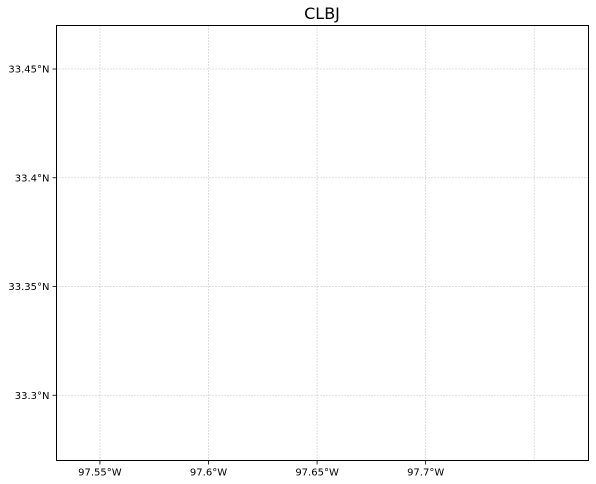  Describe the element at coordinates (322, 13) in the screenshot. I see `map-title: CLBJ` at that location.